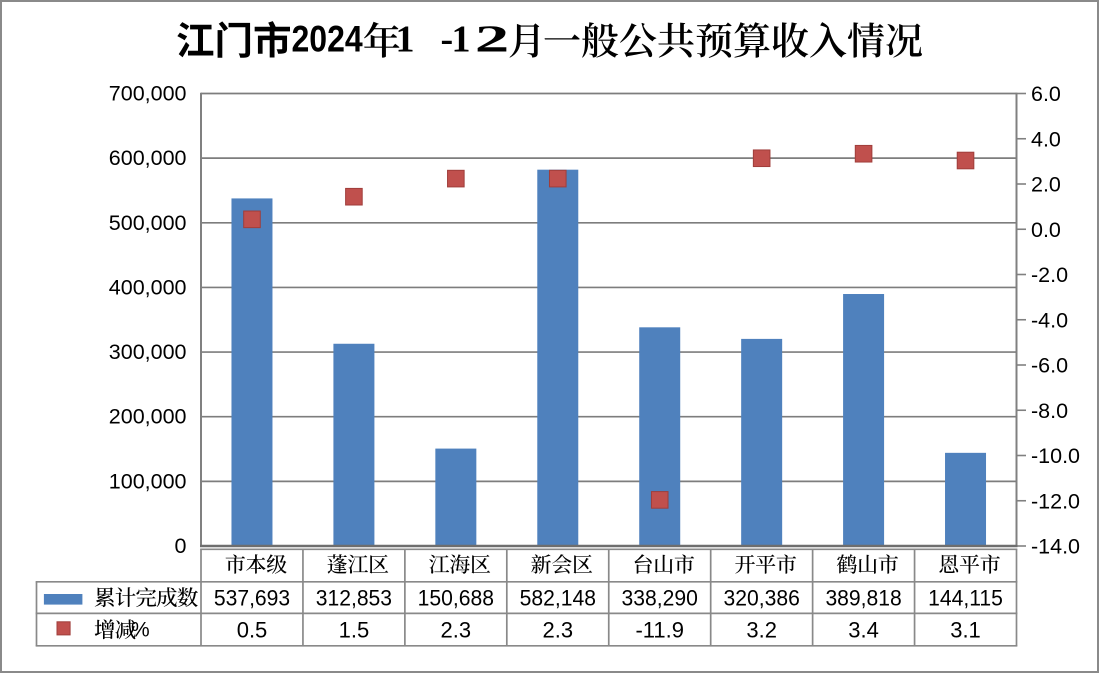 Image resolution: width=1099 pixels, height=678 pixels. What do you see at coordinates (965, 629) in the screenshot?
I see `svg-text: 3.1` at bounding box center [965, 629].